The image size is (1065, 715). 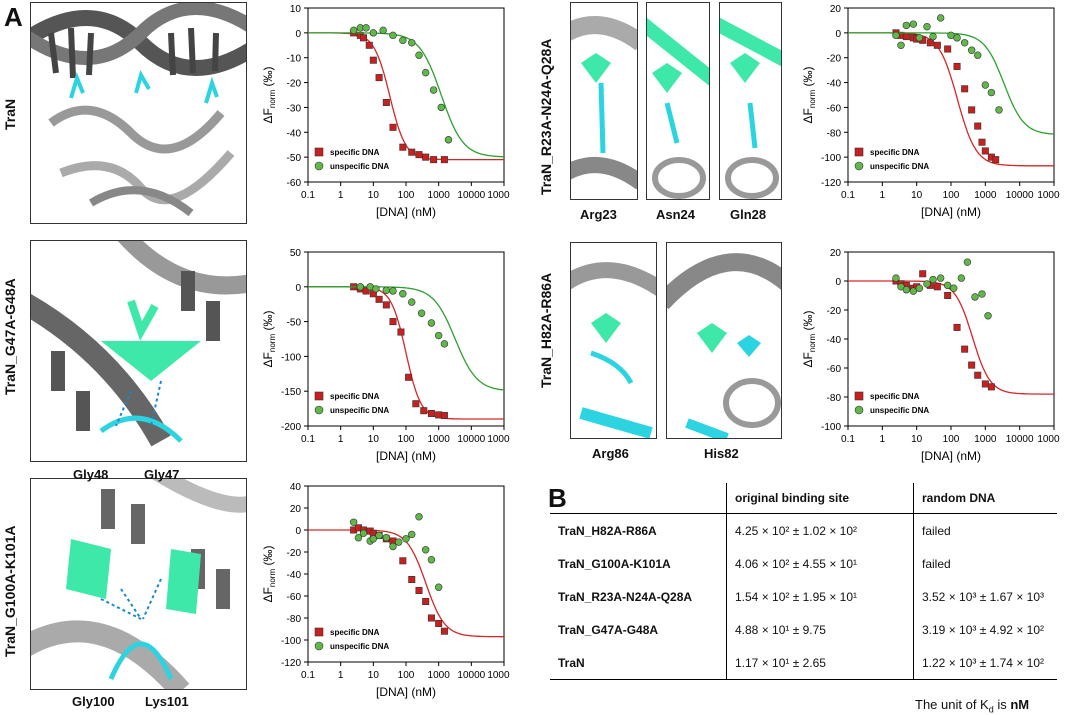 What do you see at coordinates (985, 563) in the screenshot?
I see `kd-random-value: failed` at bounding box center [985, 563].